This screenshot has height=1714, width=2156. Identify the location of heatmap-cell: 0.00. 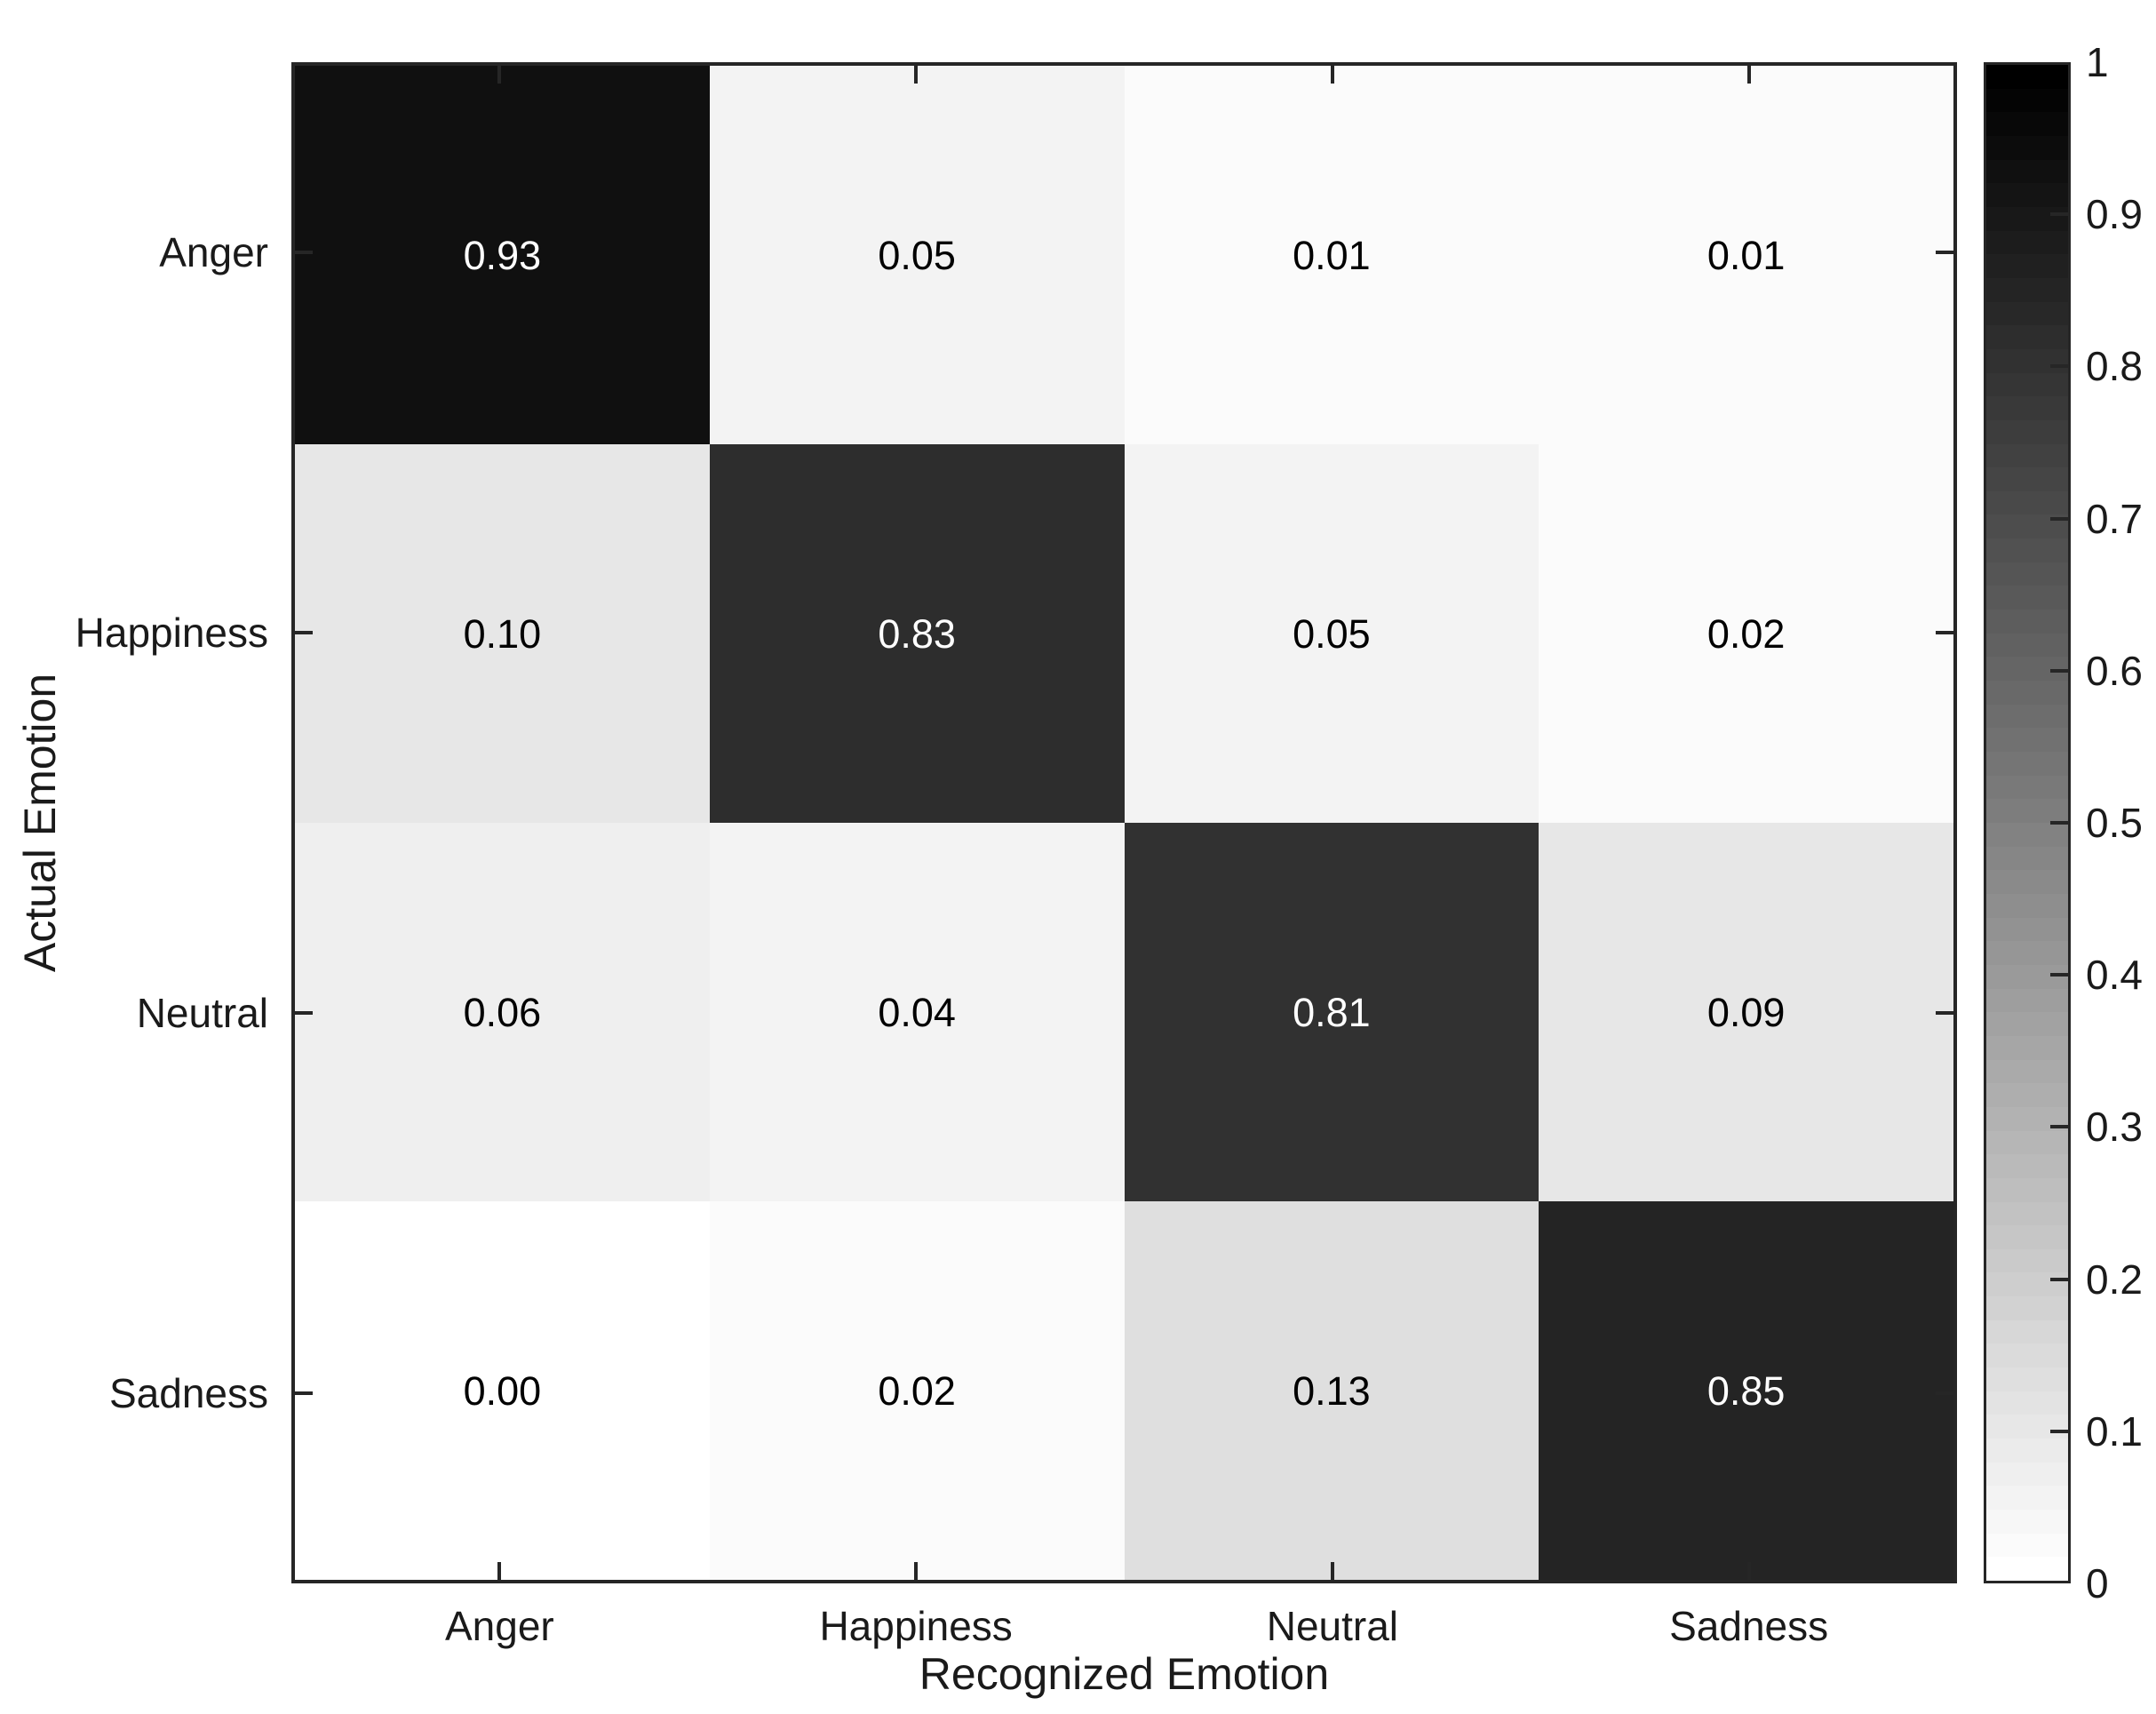
(502, 1391).